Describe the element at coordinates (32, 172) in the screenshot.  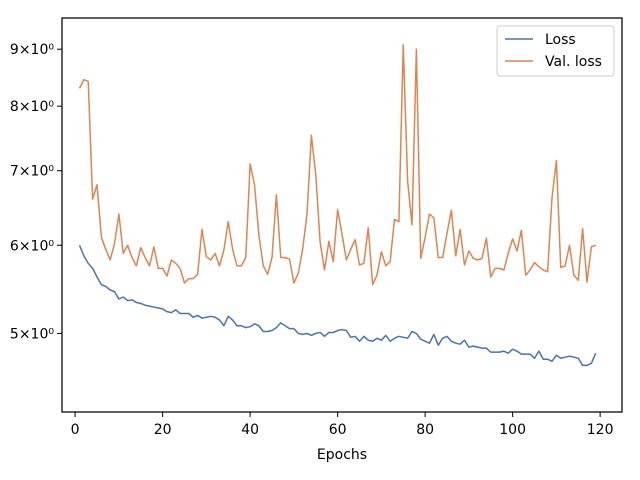
I see `y-tick-label: 7×10⁰` at that location.